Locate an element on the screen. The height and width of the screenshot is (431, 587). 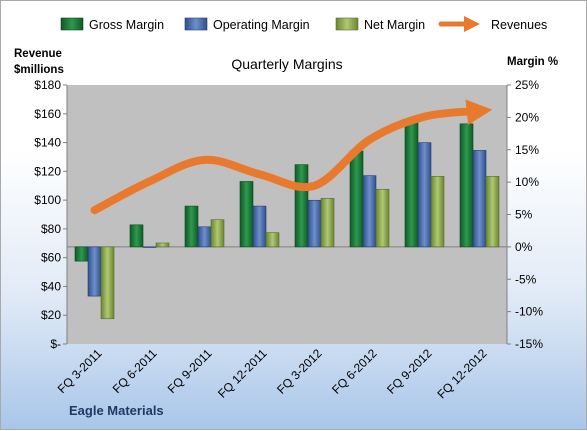
x-tick-label: FQ 6-2012 is located at coordinates (354, 371).